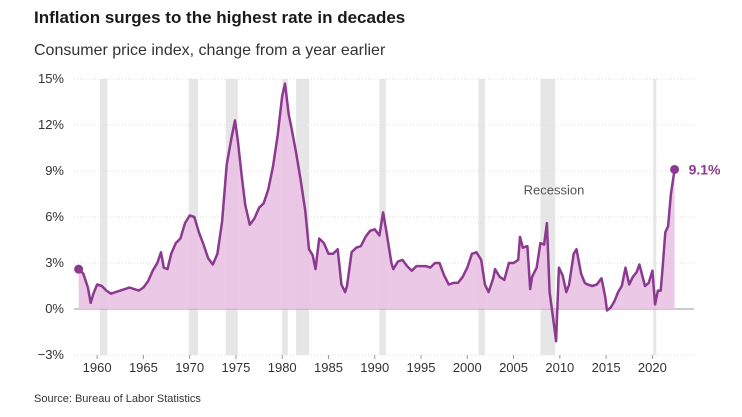 This screenshot has width=742, height=417. What do you see at coordinates (117, 399) in the screenshot?
I see `source-note: Source: Bureau of Labor Statistics` at bounding box center [117, 399].